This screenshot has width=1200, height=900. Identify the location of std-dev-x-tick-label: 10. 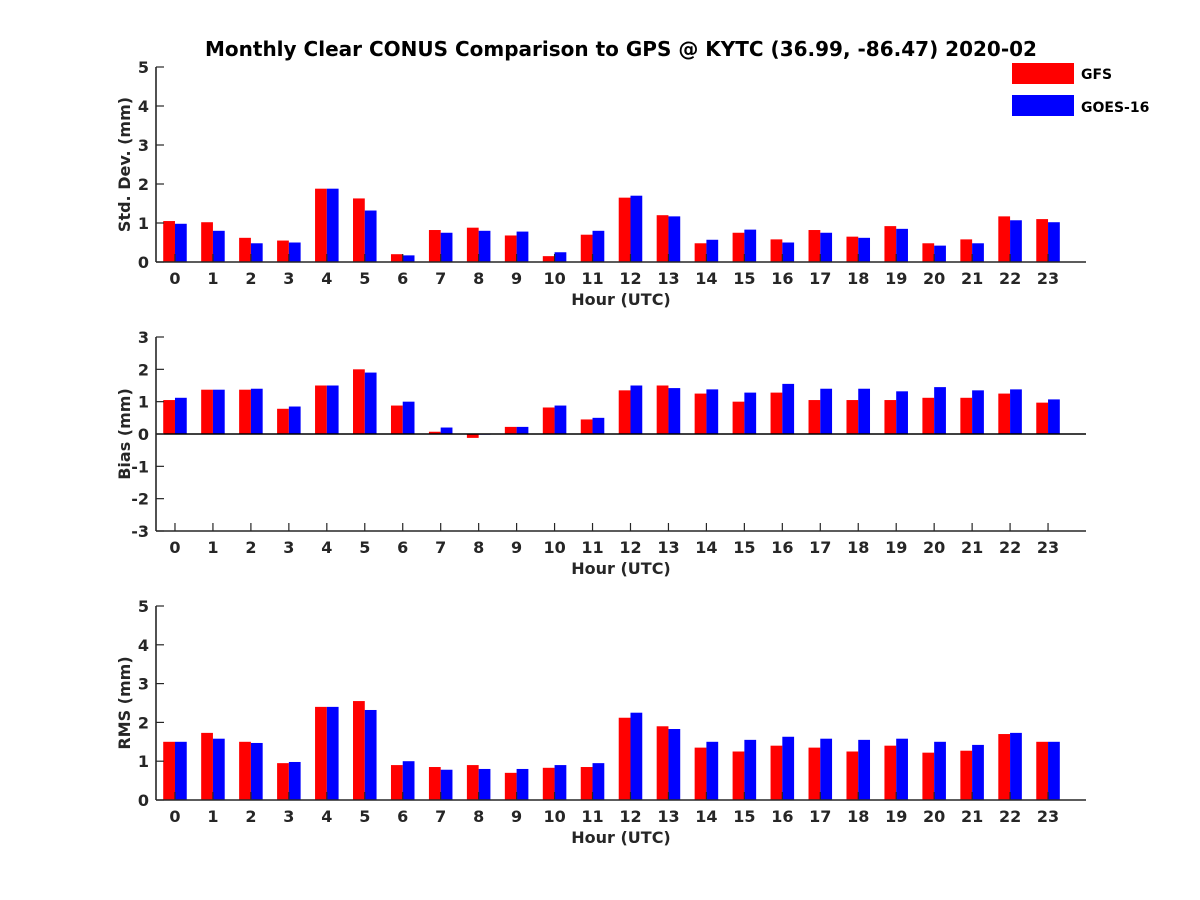
(554, 278).